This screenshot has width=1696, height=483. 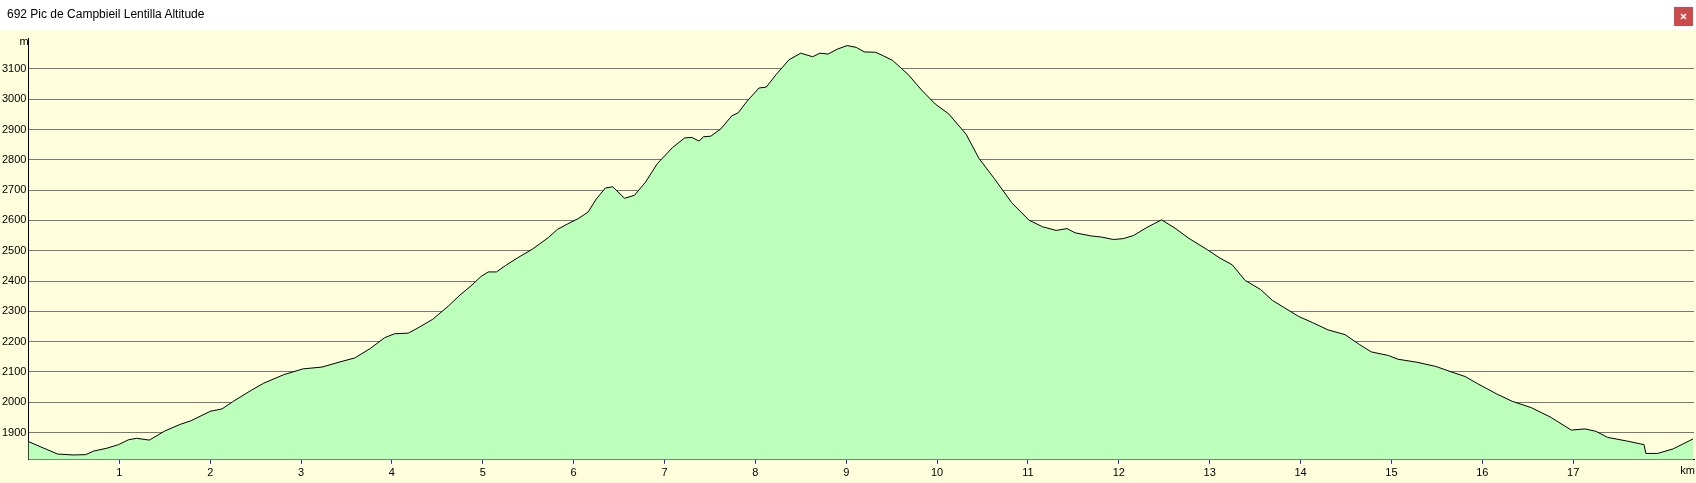 What do you see at coordinates (14, 249) in the screenshot?
I see `y-tick-label: 2500` at bounding box center [14, 249].